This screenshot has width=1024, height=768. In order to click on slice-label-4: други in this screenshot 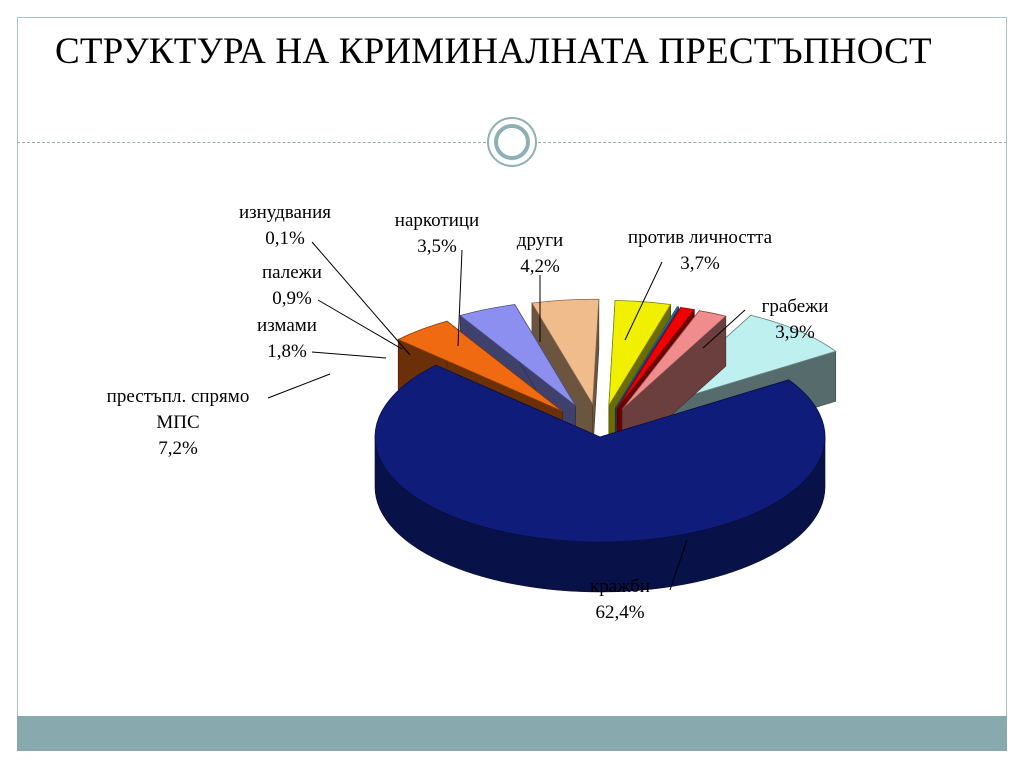, I will do `click(540, 240)`.